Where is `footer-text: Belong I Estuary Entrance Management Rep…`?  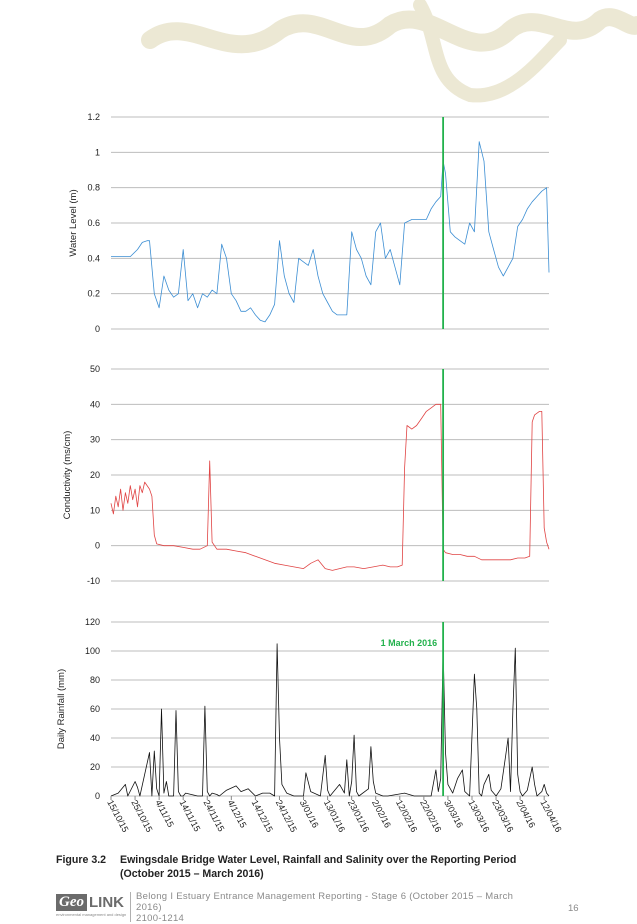
footer-text: Belong I Estuary Entrance Management Rep… is located at coordinates (336, 907).